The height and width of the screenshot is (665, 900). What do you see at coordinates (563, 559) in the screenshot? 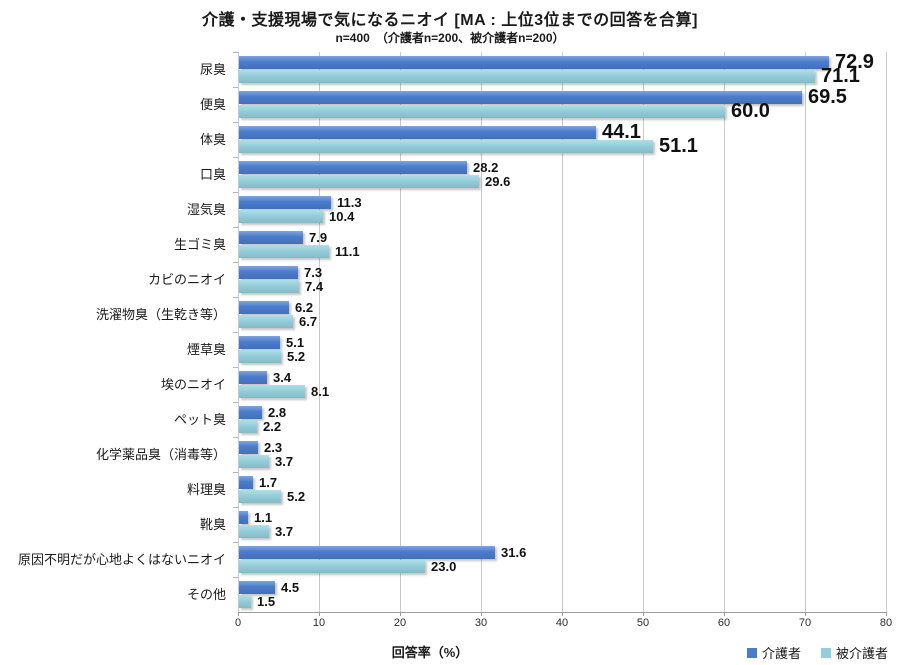
I see `bar-group-row: 31.6 23.0` at bounding box center [563, 559].